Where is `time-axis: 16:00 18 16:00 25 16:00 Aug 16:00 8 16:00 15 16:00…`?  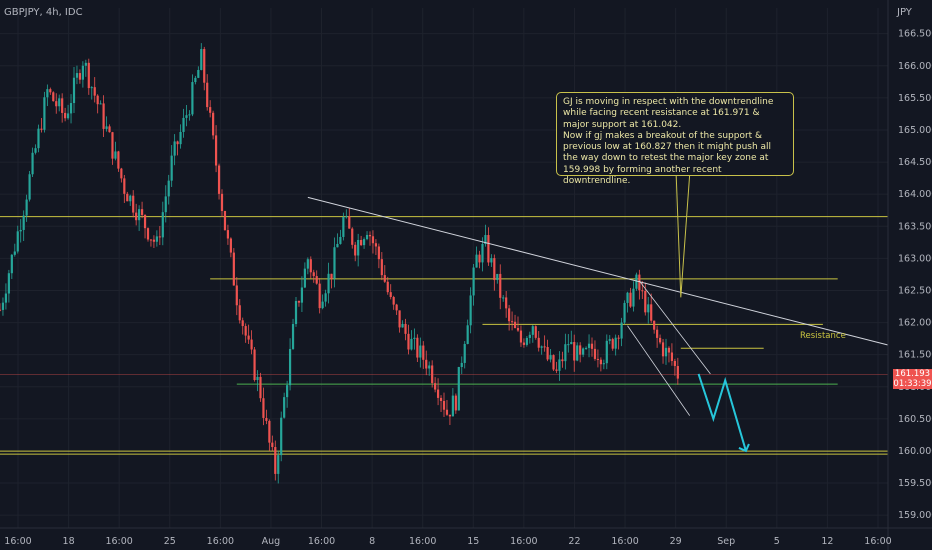
time-axis: 16:00 18 16:00 25 16:00 Aug 16:00 8 16:00 15 16:00… is located at coordinates (466, 537).